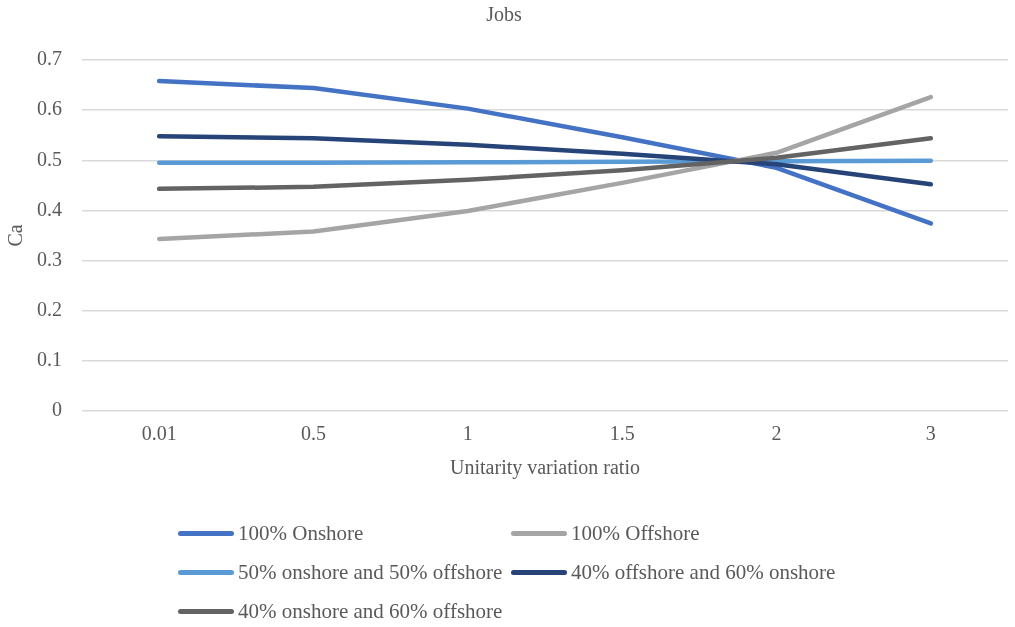  I want to click on x-tick-label: 3, so click(930, 433).